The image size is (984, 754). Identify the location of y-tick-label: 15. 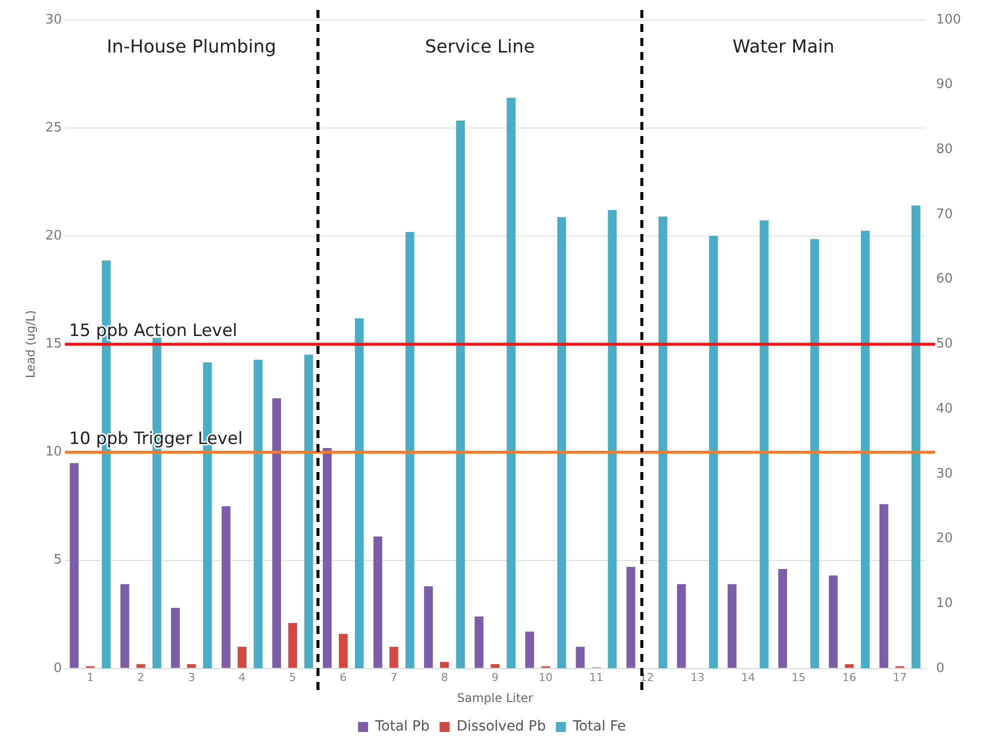
(53, 344).